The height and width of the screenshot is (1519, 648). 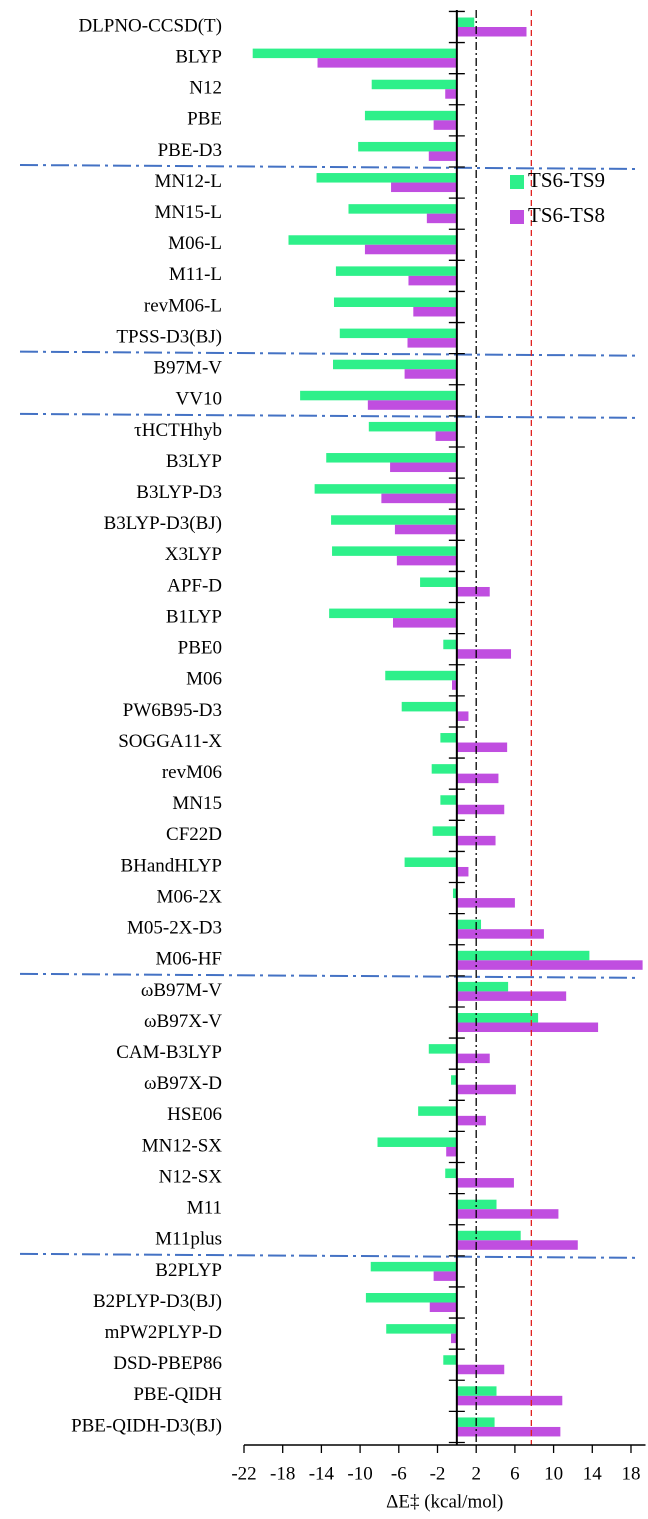 What do you see at coordinates (194, 616) in the screenshot?
I see `category-label: B1LYP` at bounding box center [194, 616].